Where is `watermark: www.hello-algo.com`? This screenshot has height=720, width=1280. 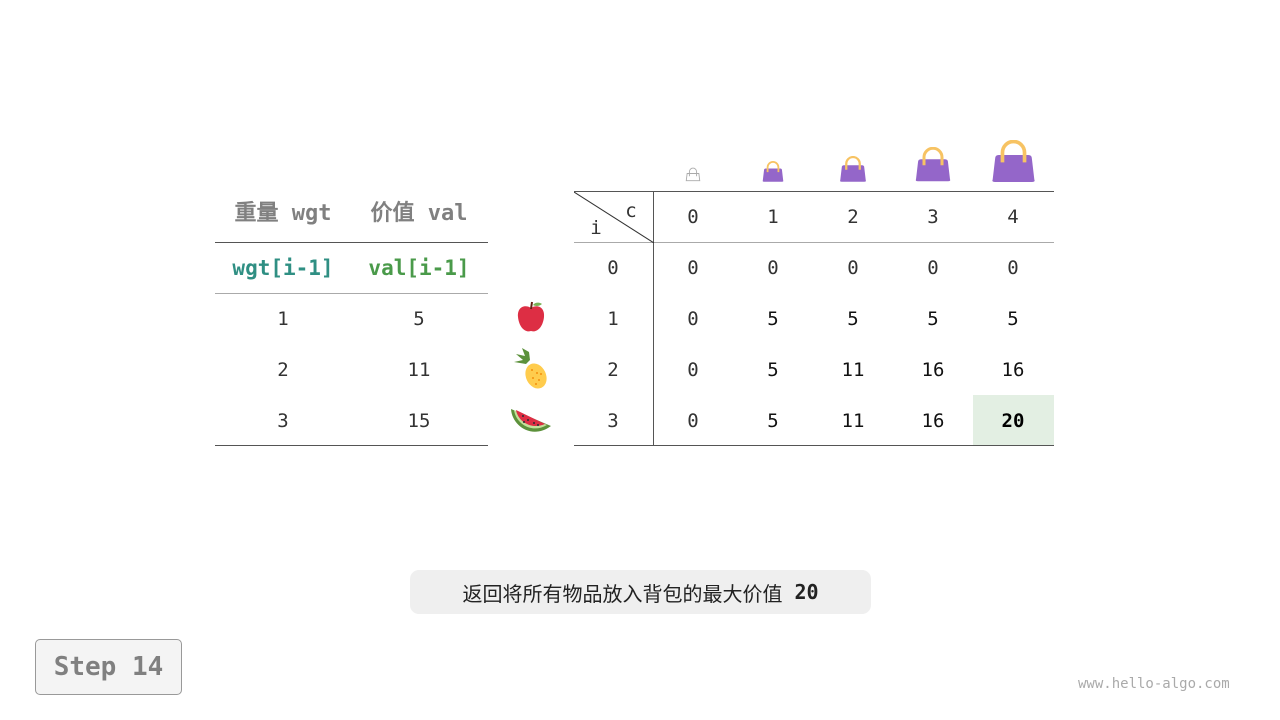
watermark: www.hello-algo.com is located at coordinates (1154, 684).